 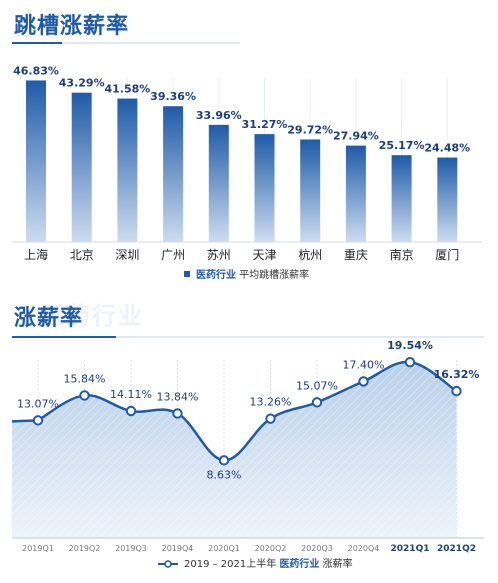 What do you see at coordinates (224, 474) in the screenshot?
I see `point-value-label: 8.63%` at bounding box center [224, 474].